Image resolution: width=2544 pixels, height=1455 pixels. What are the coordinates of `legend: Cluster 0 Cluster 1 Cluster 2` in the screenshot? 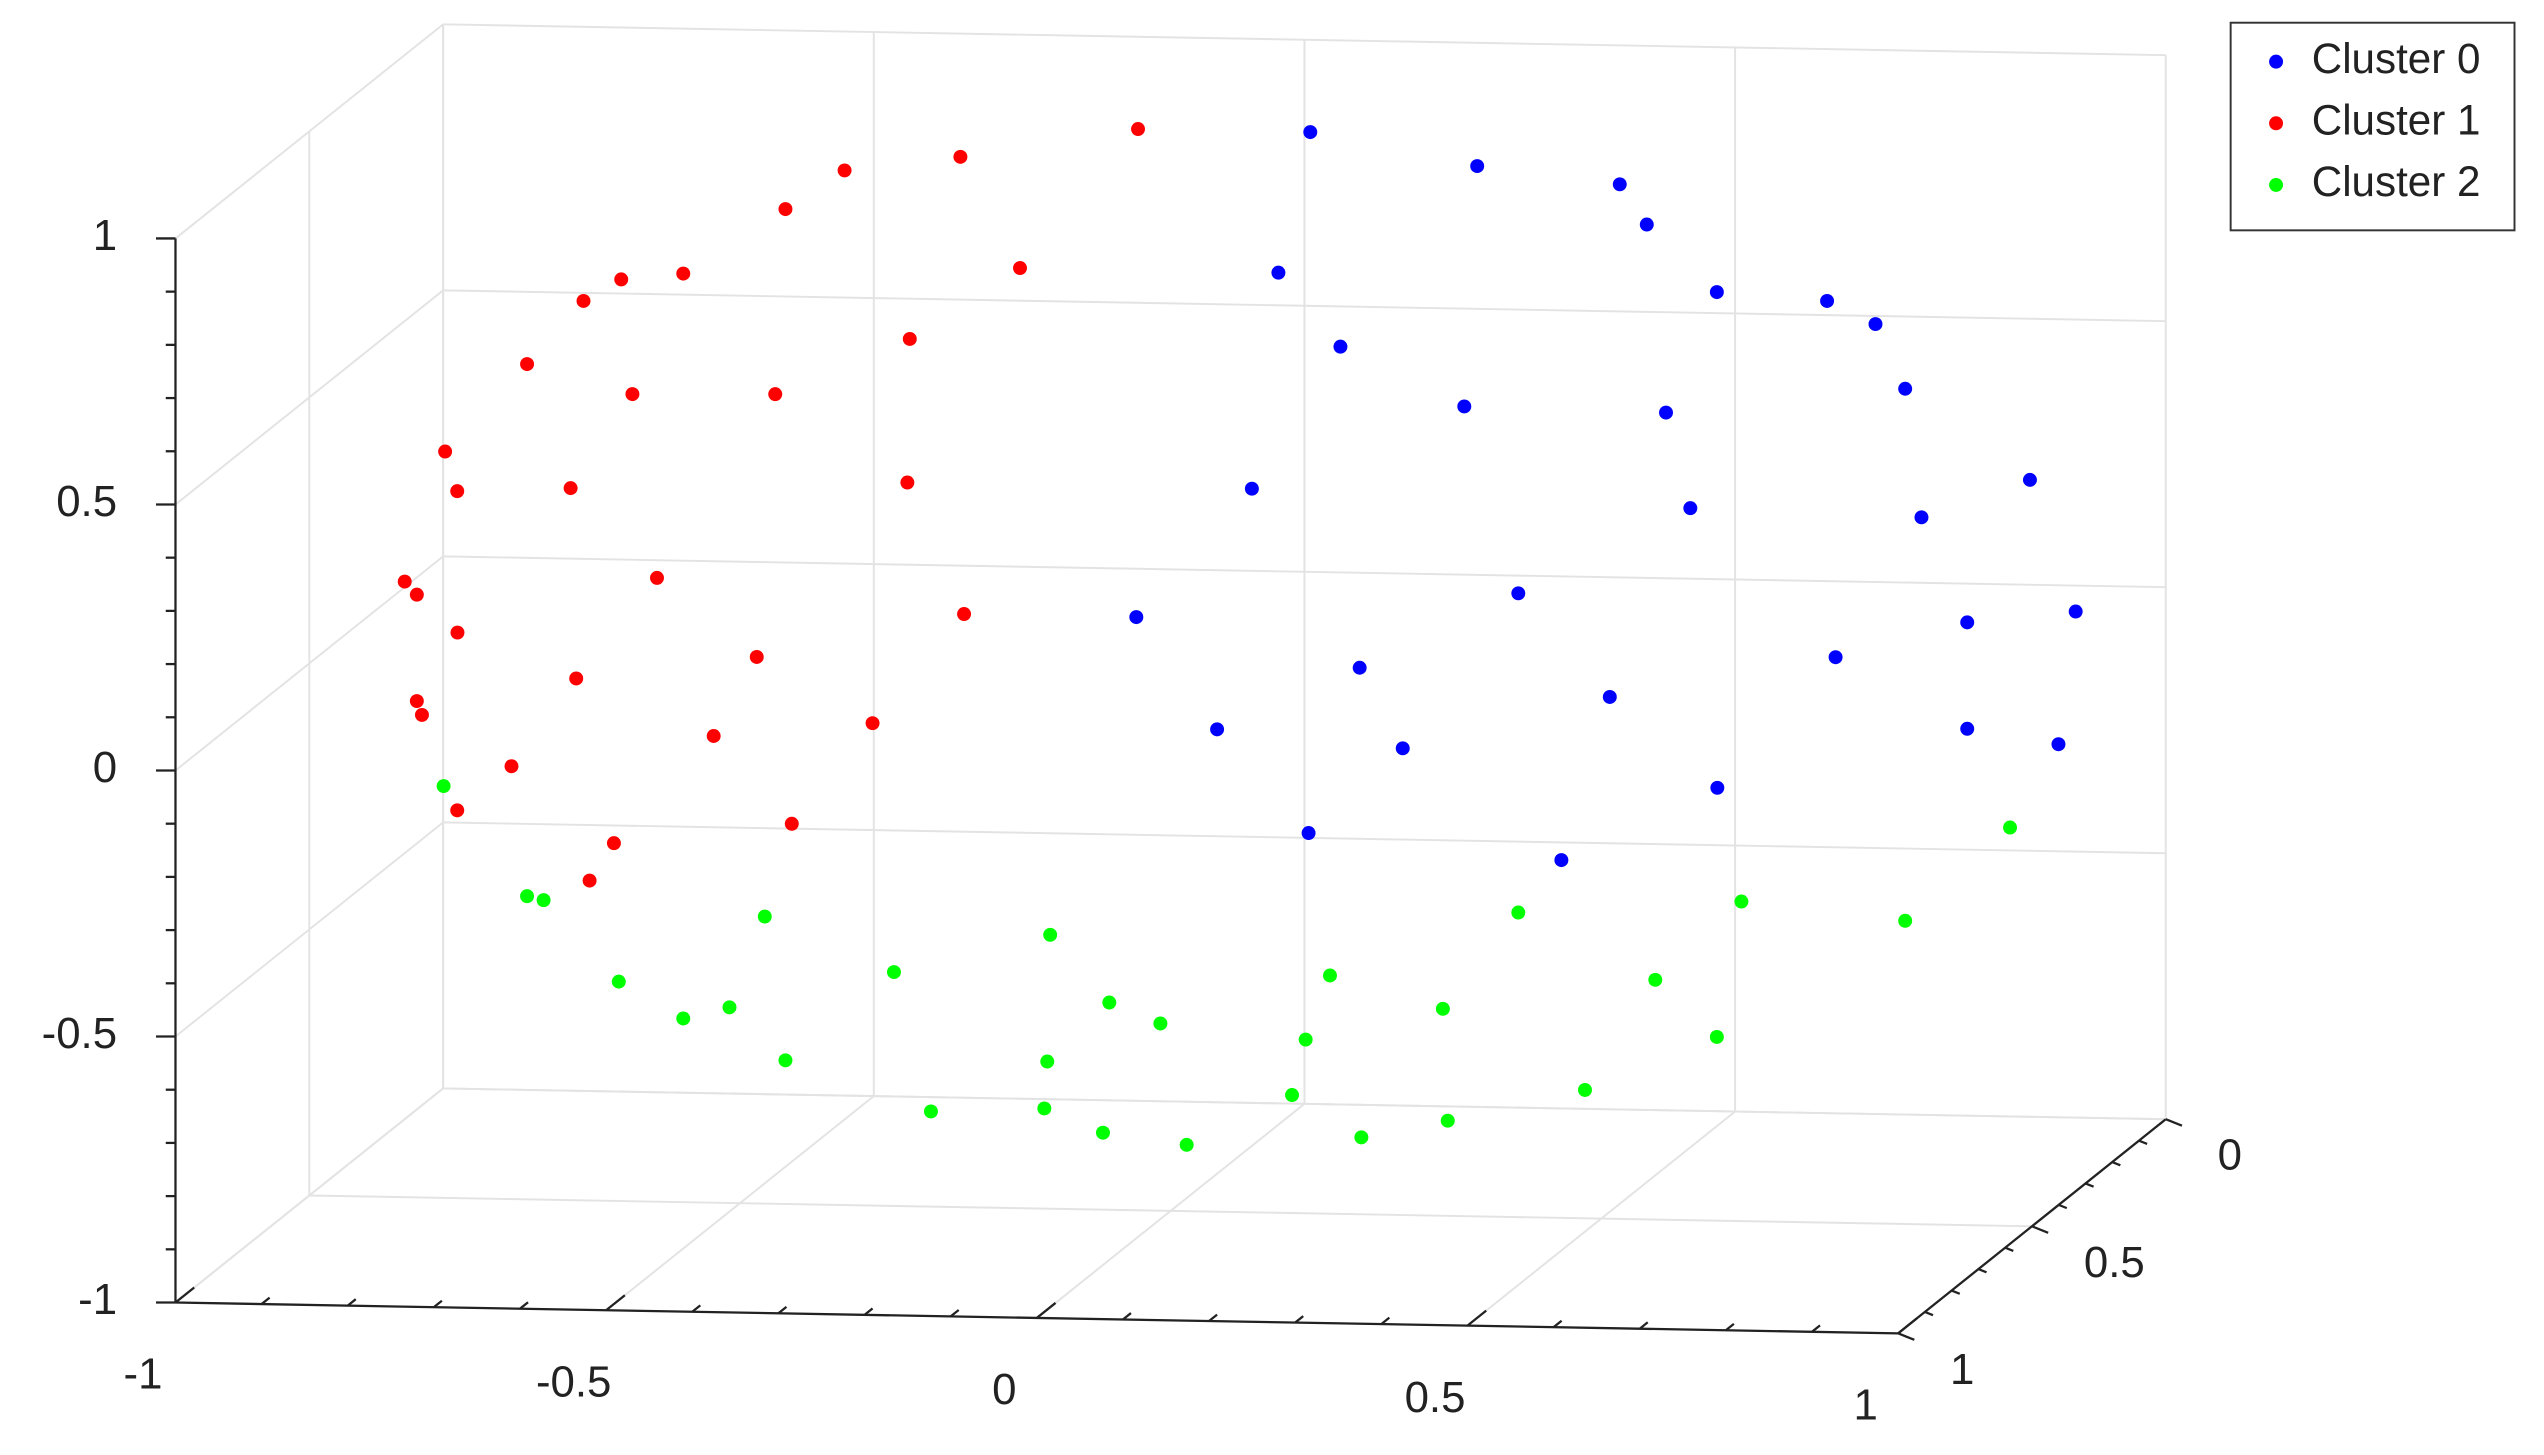 It's located at (2372, 126).